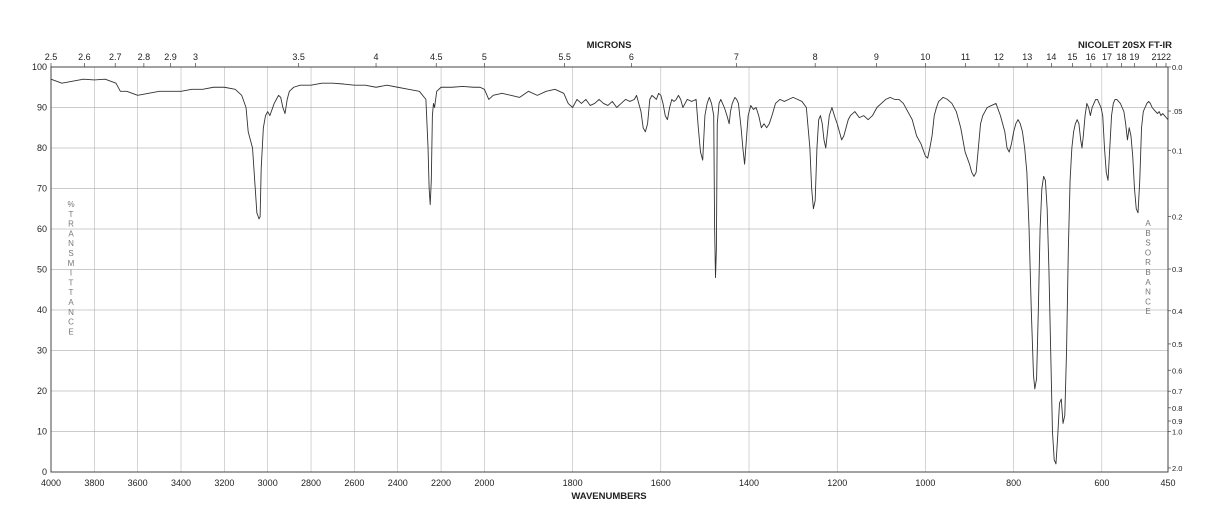 The height and width of the screenshot is (528, 1218). Describe the element at coordinates (42, 391) in the screenshot. I see `y-tick-label: 20` at that location.